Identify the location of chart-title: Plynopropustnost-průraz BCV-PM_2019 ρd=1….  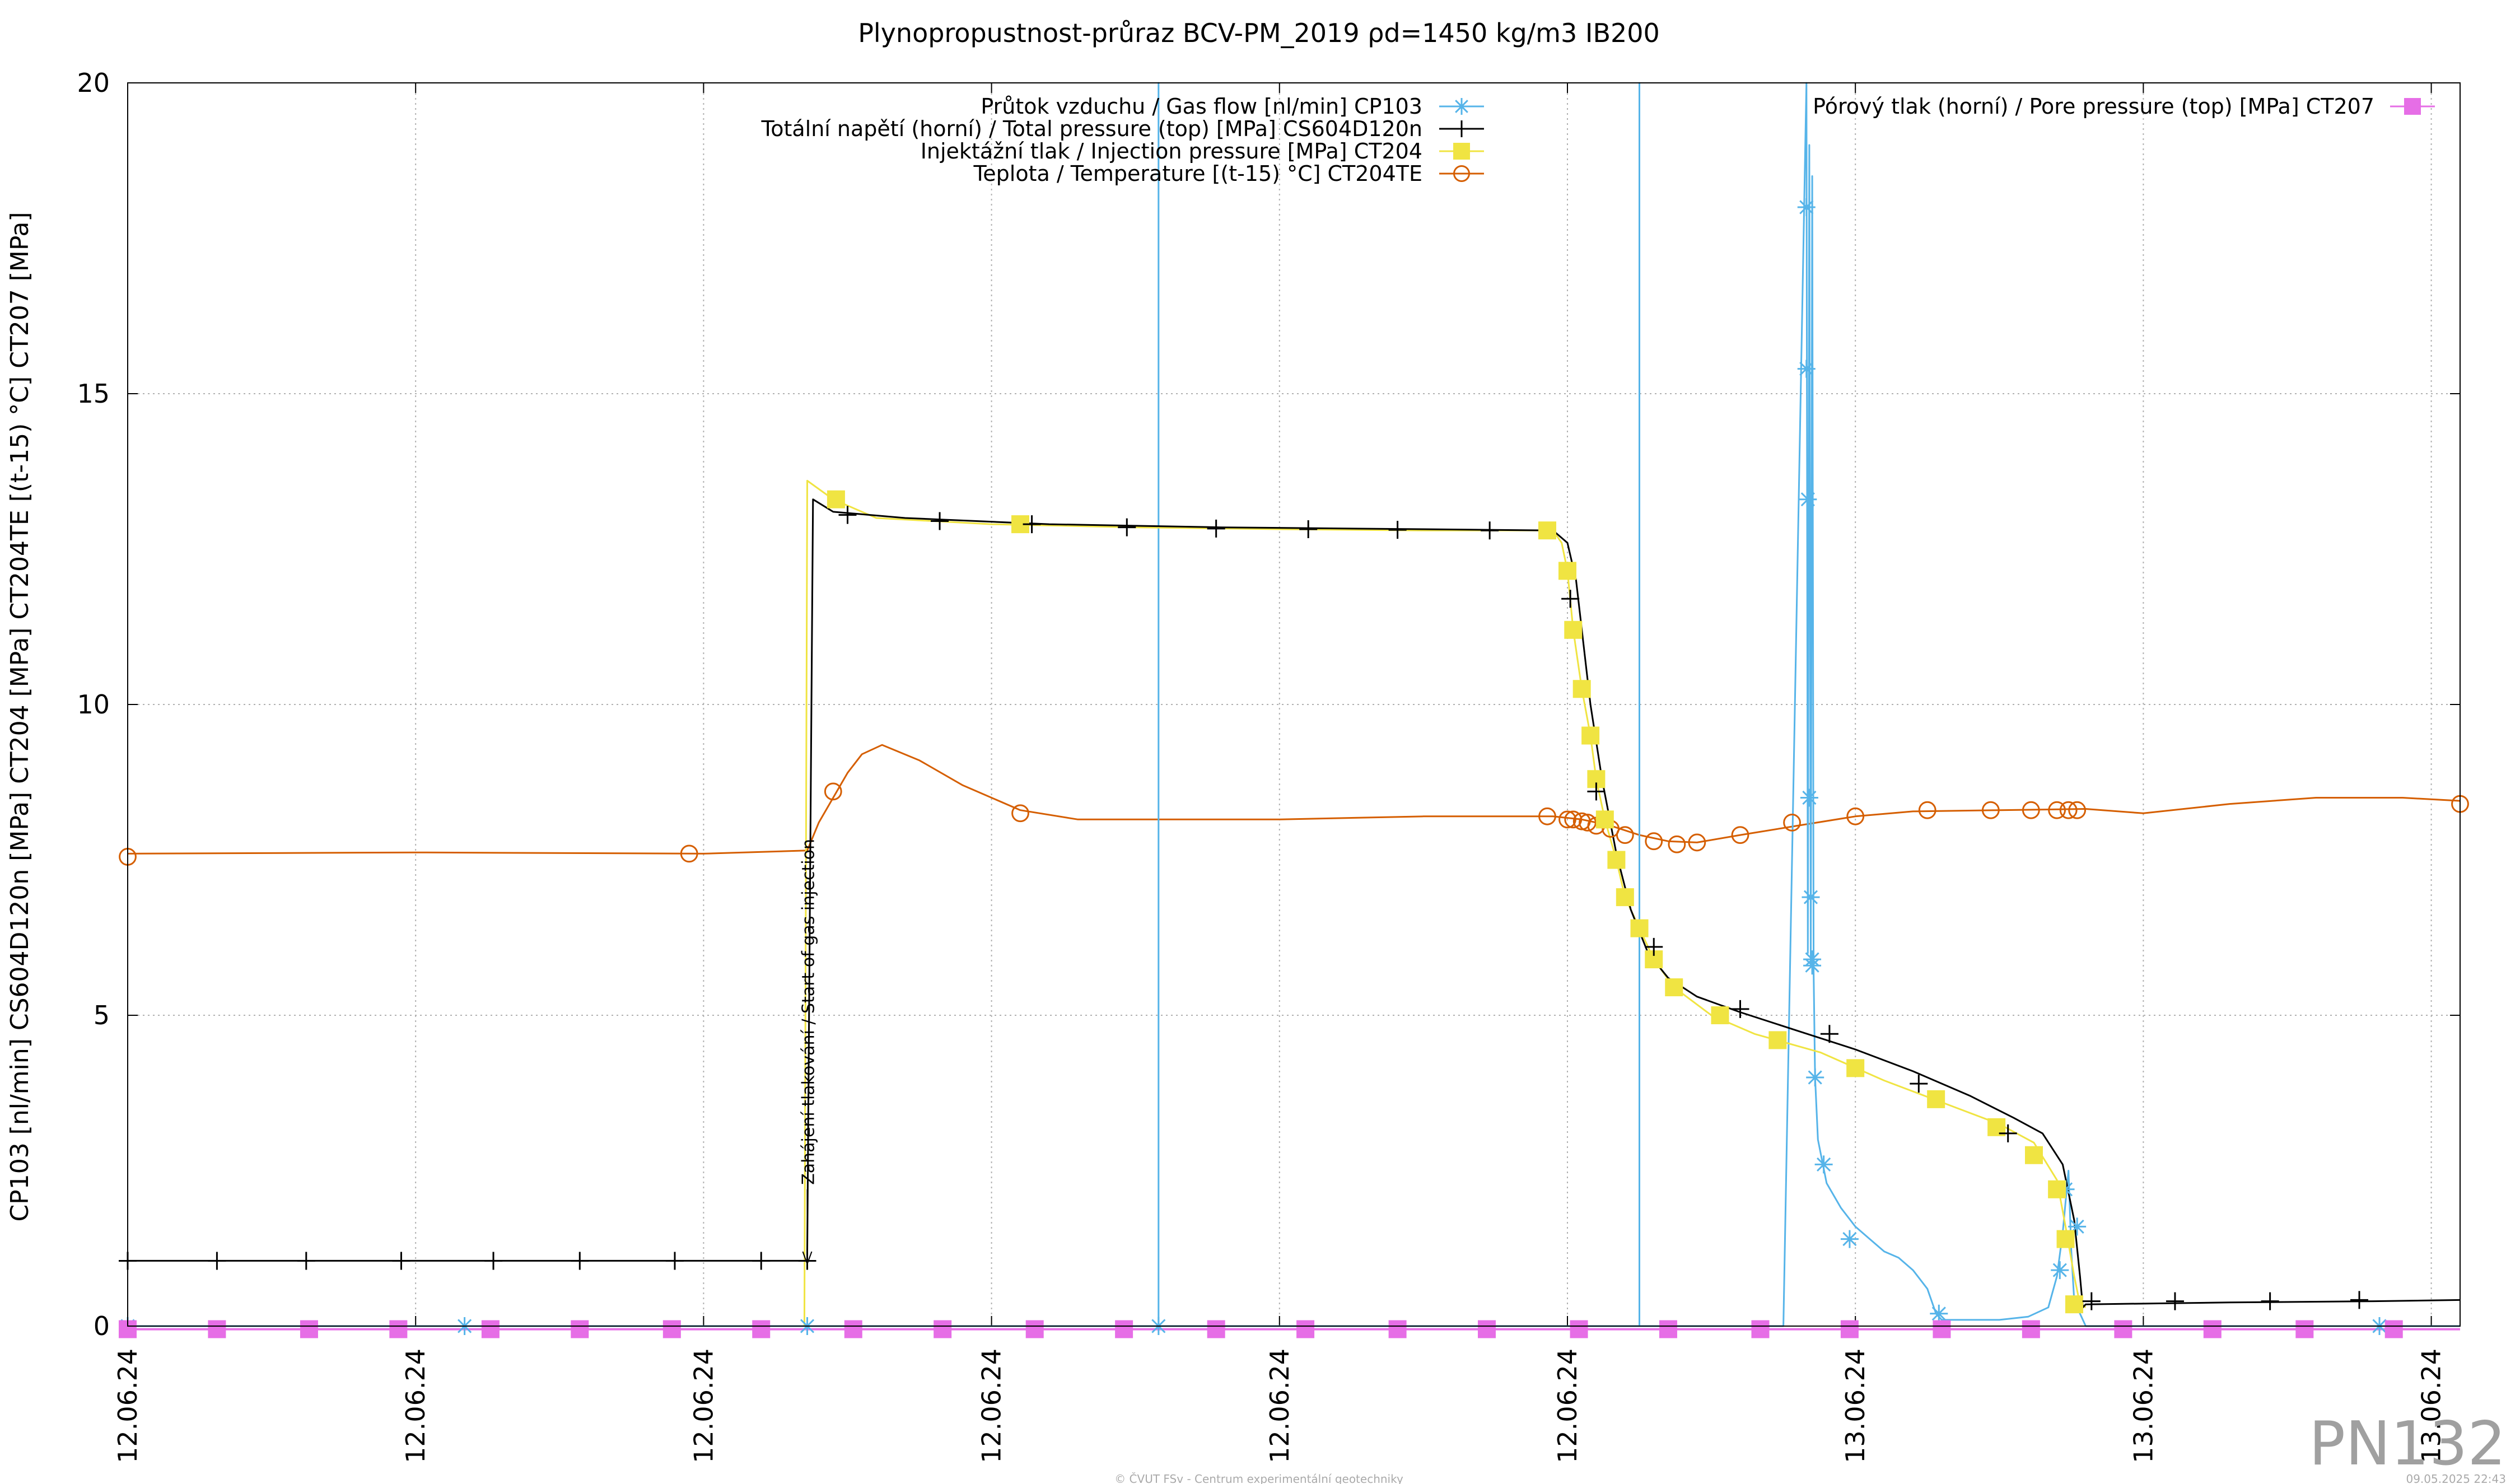
(1259, 33).